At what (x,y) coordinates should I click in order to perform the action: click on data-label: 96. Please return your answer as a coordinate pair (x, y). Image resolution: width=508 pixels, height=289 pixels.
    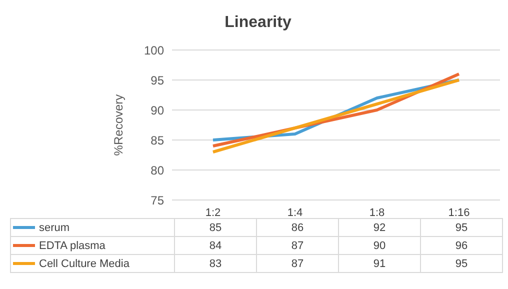
    Looking at the image, I should click on (461, 245).